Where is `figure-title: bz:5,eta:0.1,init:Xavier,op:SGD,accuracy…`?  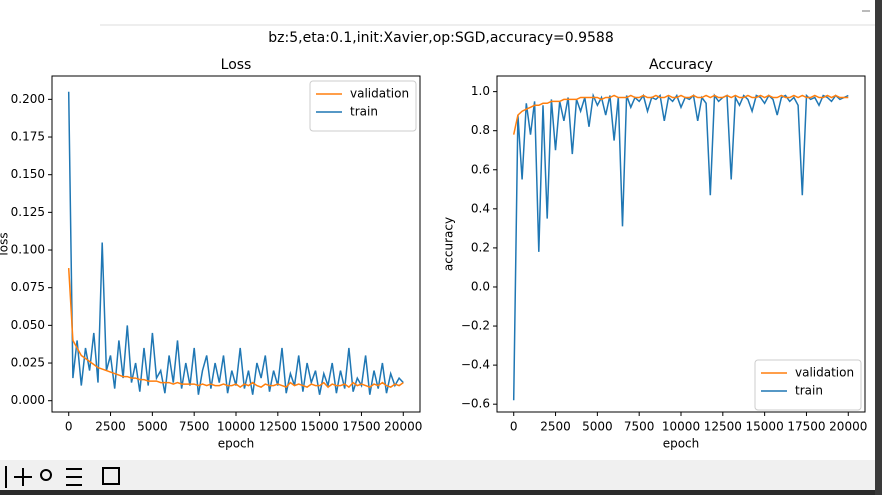
figure-title: bz:5,eta:0.1,init:Xavier,op:SGD,accuracy… is located at coordinates (440, 38).